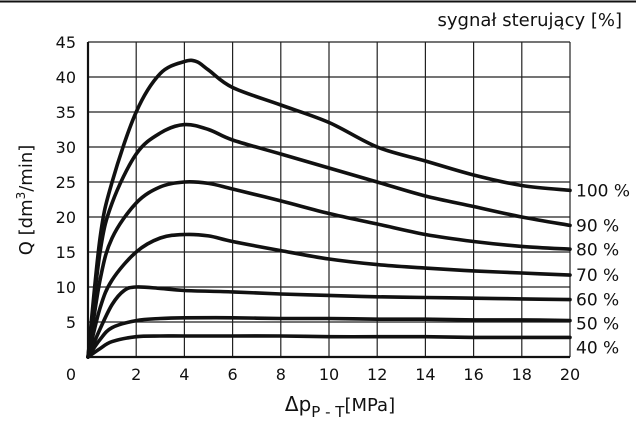 Image resolution: width=636 pixels, height=421 pixels. I want to click on y-axis-title-post: /min], so click(26, 168).